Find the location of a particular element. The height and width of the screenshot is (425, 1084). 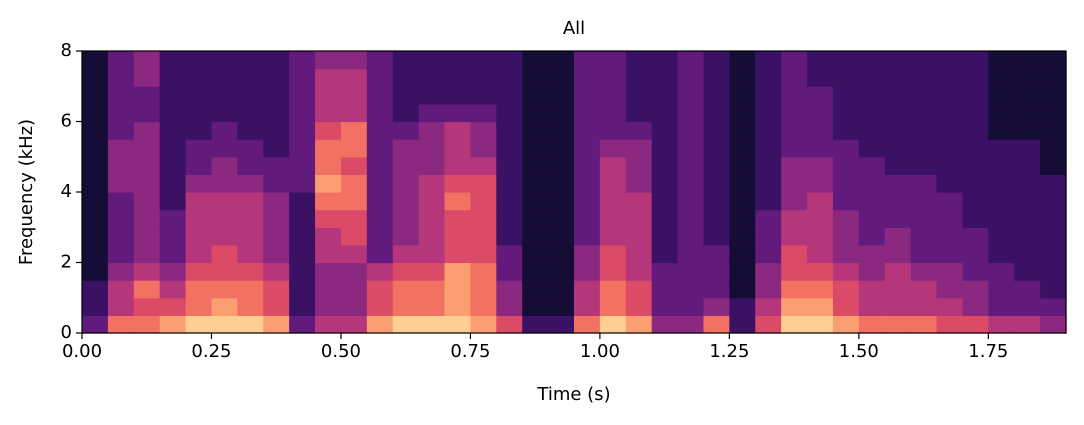

x-tick-label: 0.00 is located at coordinates (82, 351).